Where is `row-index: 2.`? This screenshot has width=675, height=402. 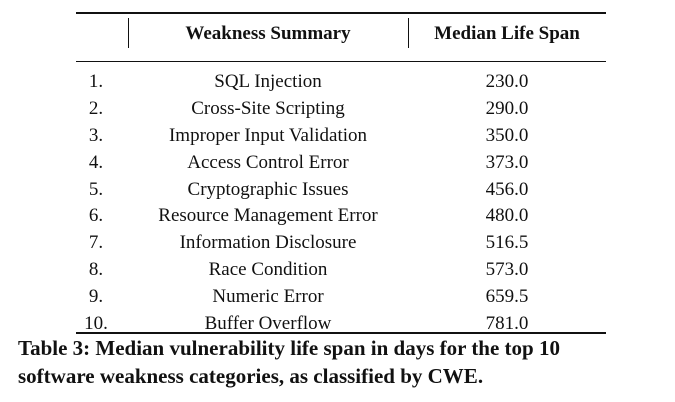 row-index: 2. is located at coordinates (96, 108).